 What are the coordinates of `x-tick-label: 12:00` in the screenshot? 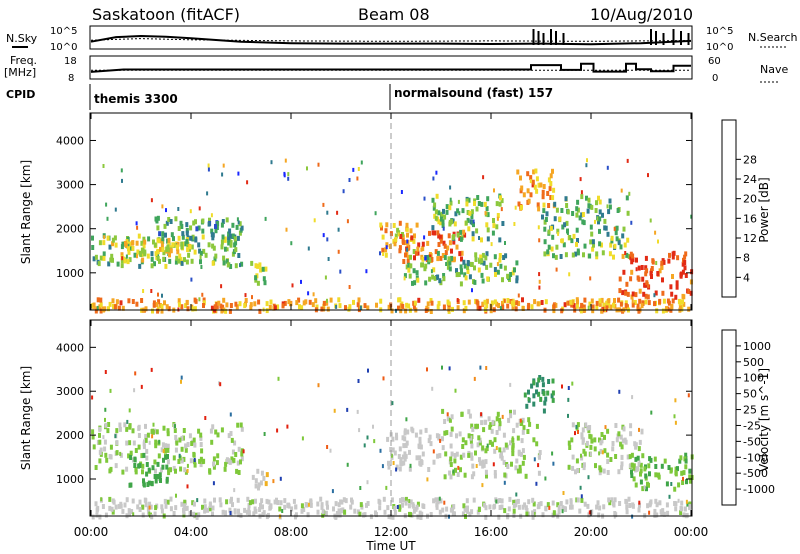 It's located at (391, 532).